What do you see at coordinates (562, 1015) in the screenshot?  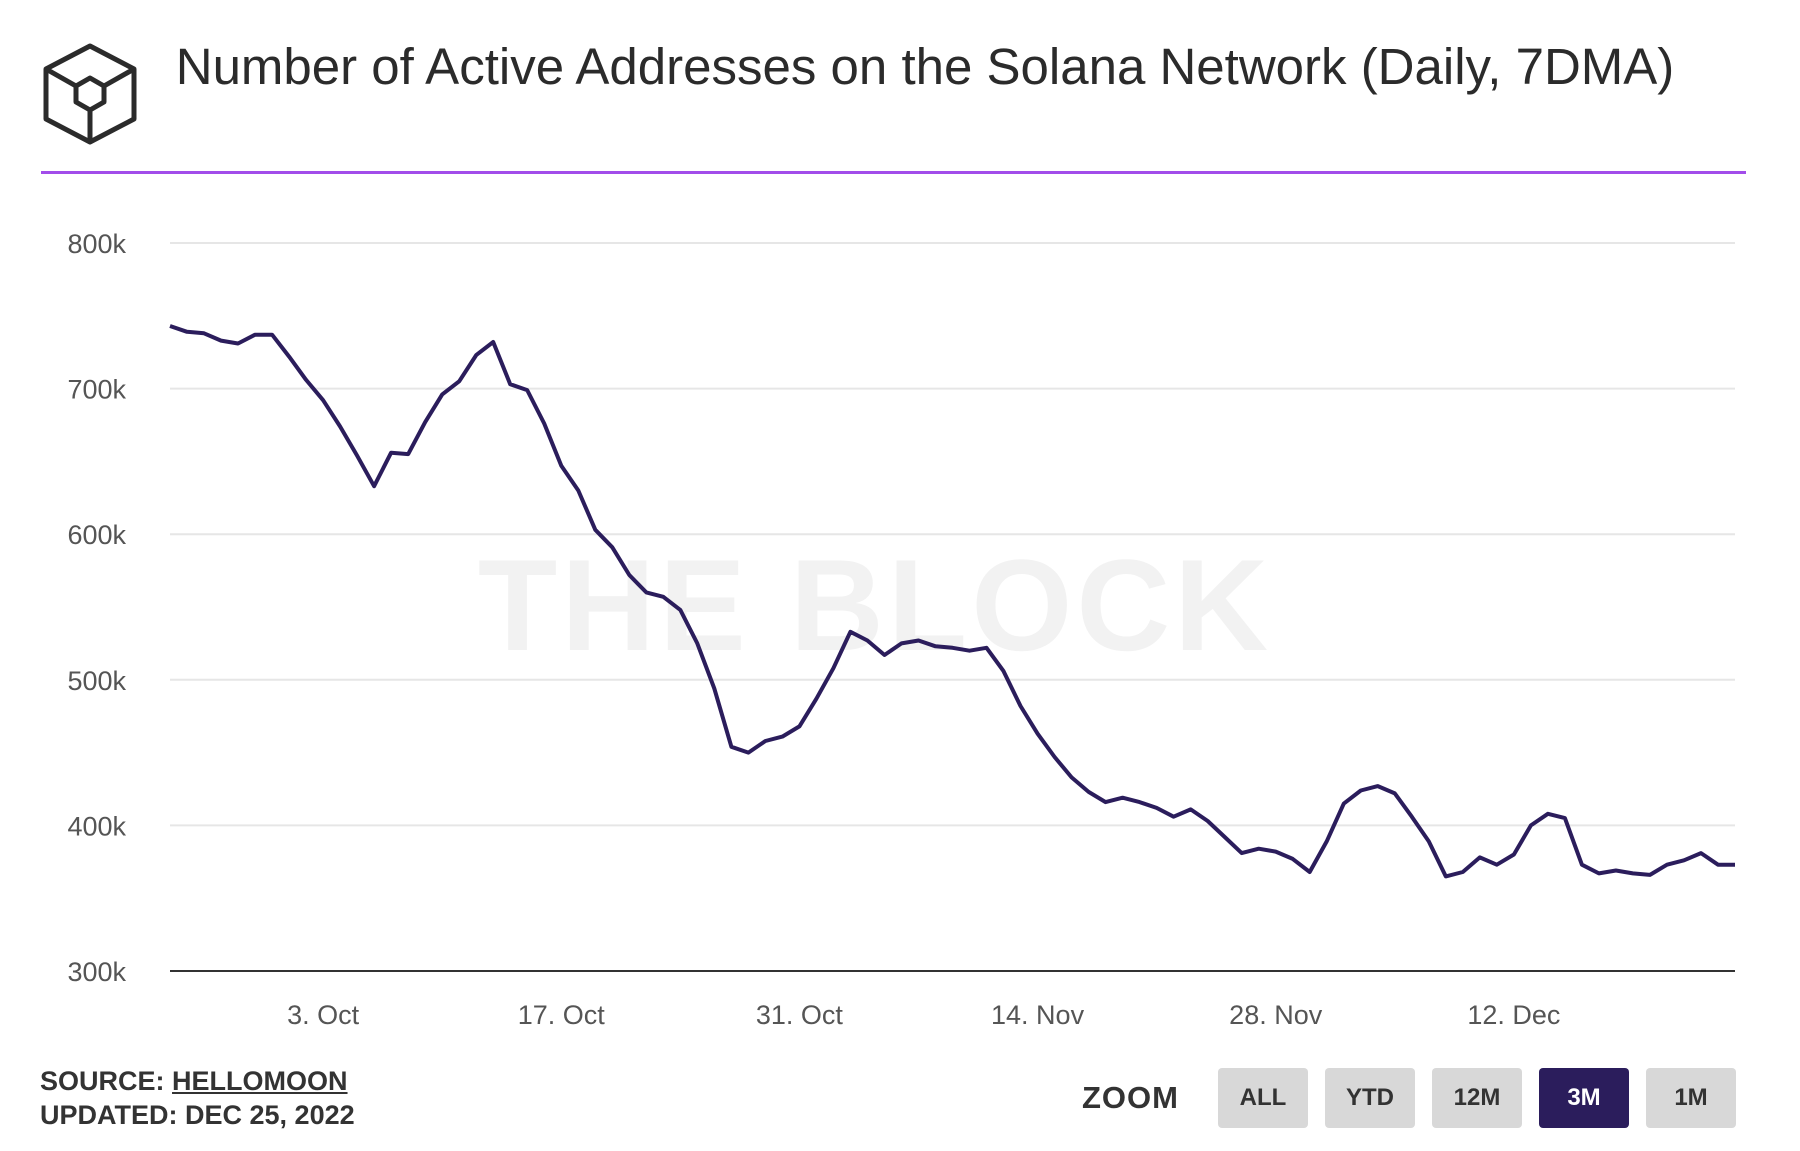 I see `x-tick-label: 17. Oct` at bounding box center [562, 1015].